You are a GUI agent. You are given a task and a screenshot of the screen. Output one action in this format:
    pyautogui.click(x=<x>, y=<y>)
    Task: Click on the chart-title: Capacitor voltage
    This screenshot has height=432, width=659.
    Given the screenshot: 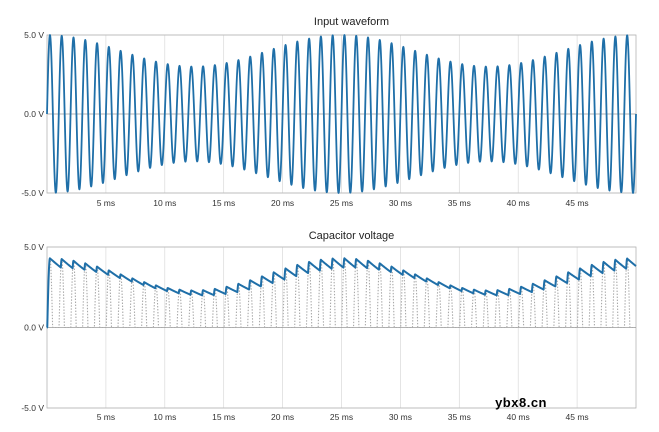 What is the action you would take?
    pyautogui.click(x=352, y=236)
    